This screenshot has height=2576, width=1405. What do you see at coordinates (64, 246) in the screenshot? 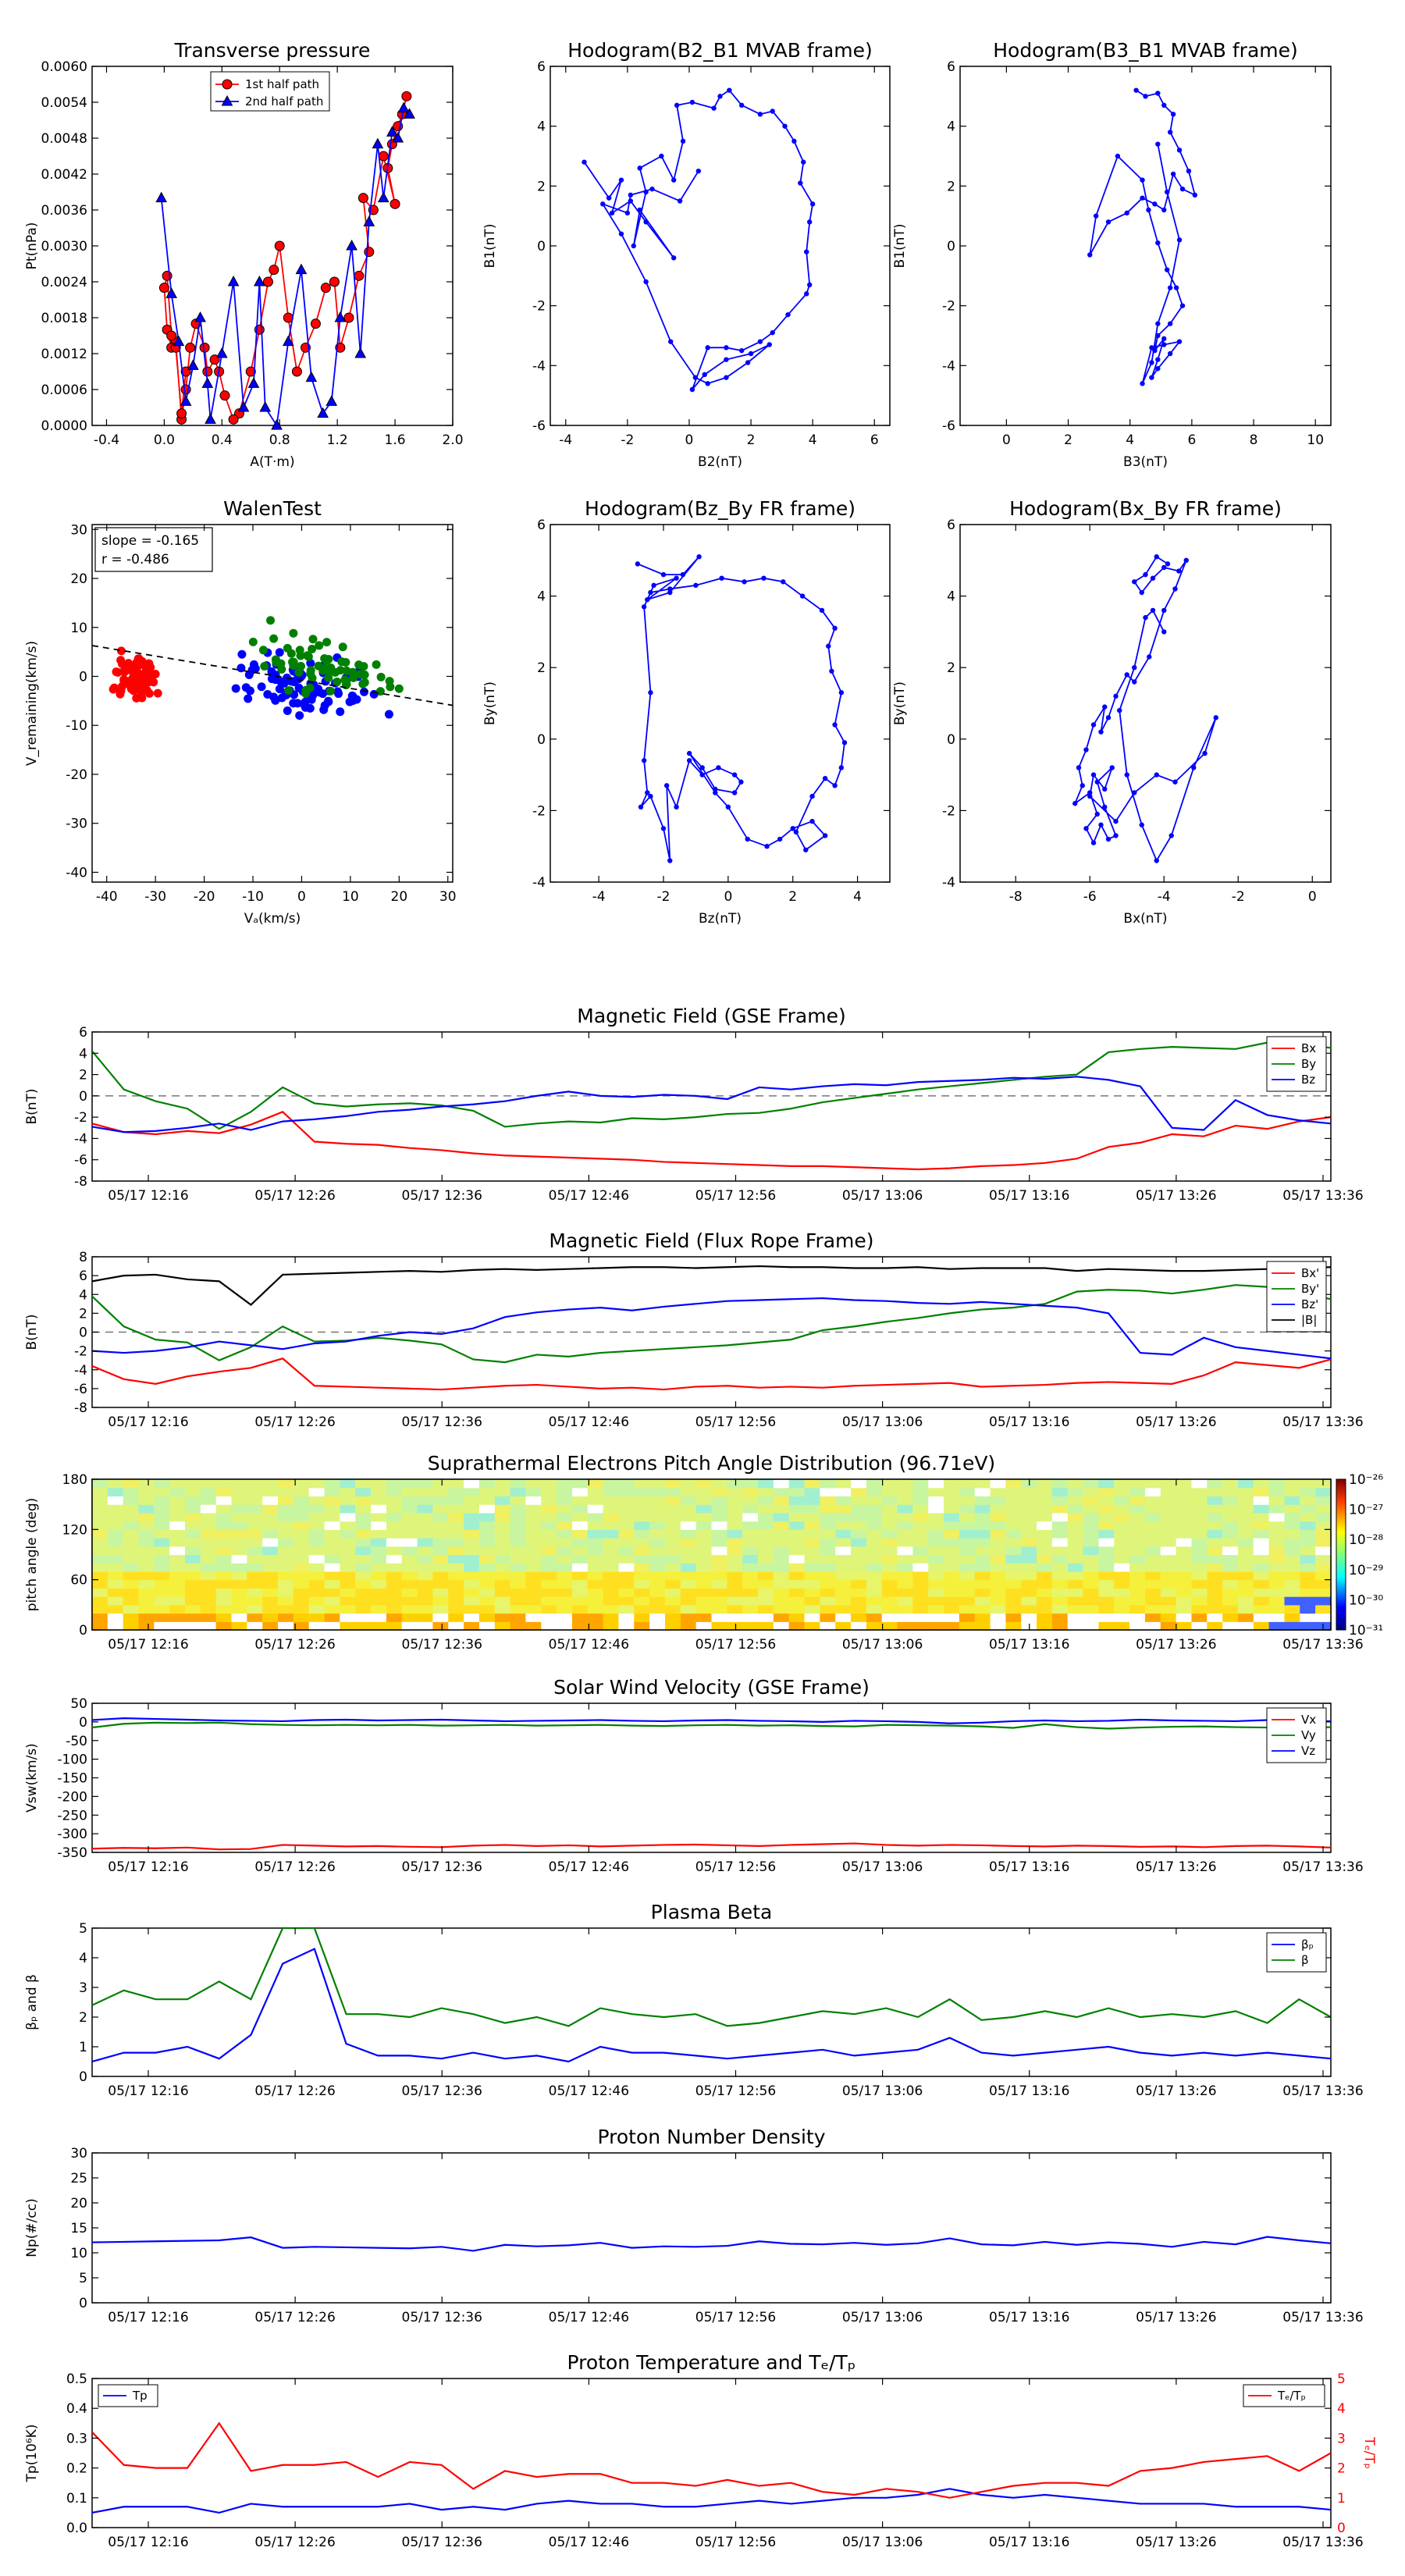
I see `y-tick-label: 0.0030` at bounding box center [64, 246].